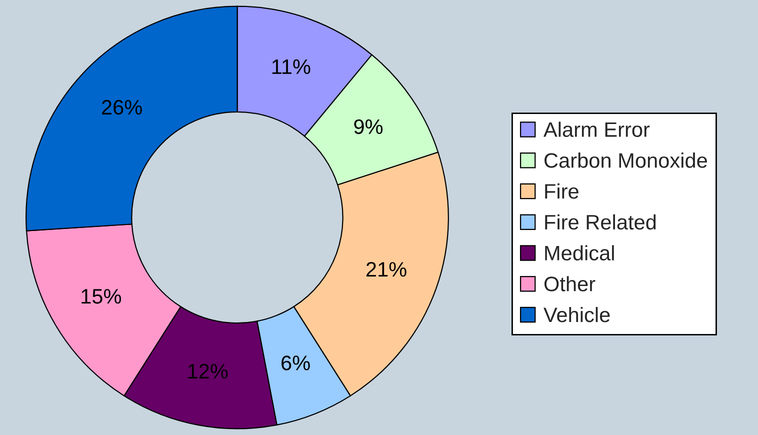  What do you see at coordinates (597, 129) in the screenshot?
I see `legend-label: Alarm Error` at bounding box center [597, 129].